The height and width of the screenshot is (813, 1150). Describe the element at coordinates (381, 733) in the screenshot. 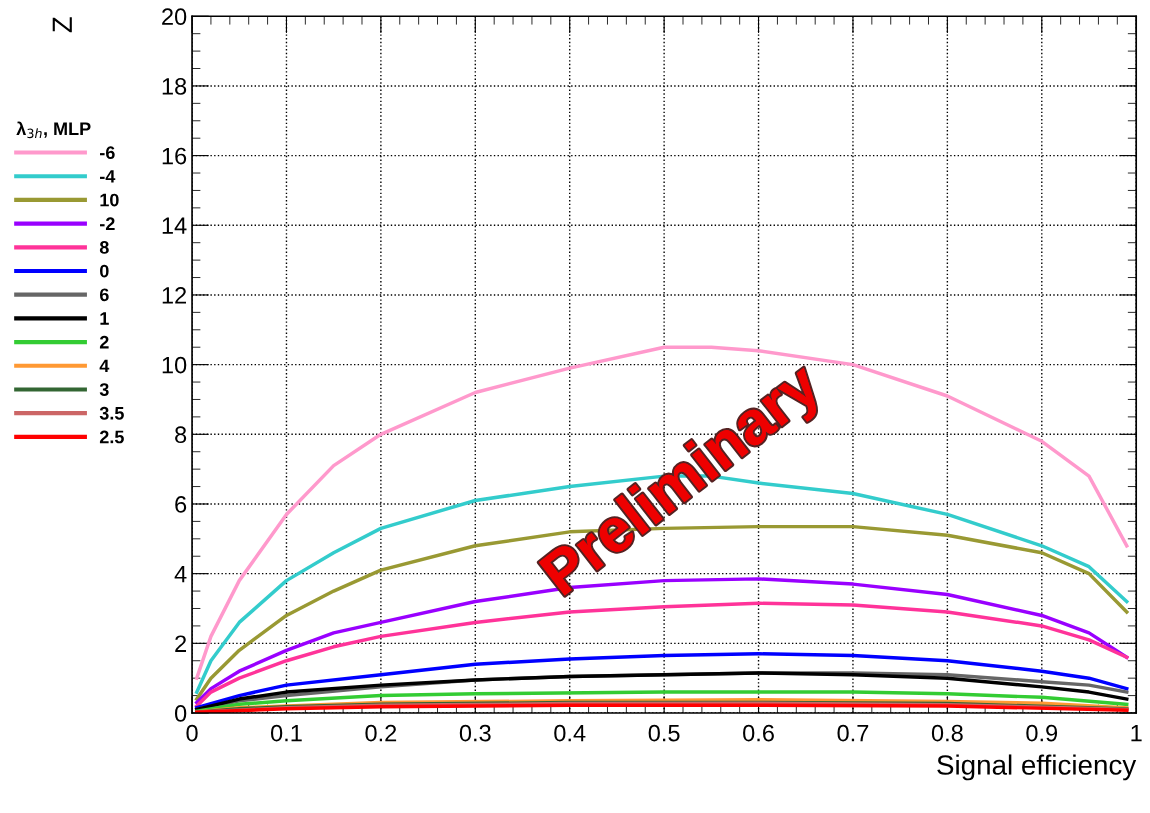

I see `x-tick-label: 0.2` at that location.